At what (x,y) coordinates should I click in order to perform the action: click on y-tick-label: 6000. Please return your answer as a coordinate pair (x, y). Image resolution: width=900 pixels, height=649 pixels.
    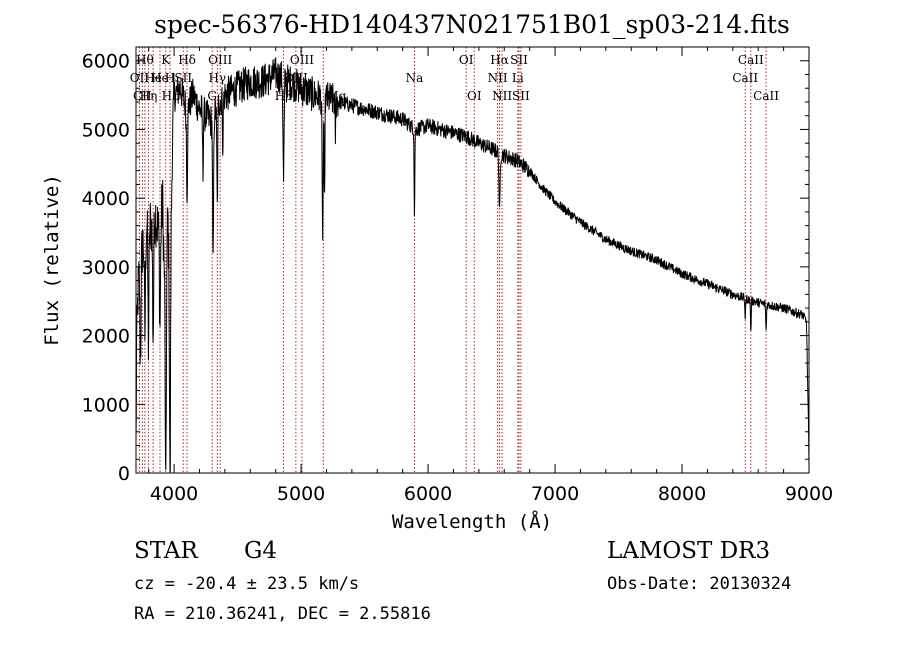
    Looking at the image, I should click on (106, 62).